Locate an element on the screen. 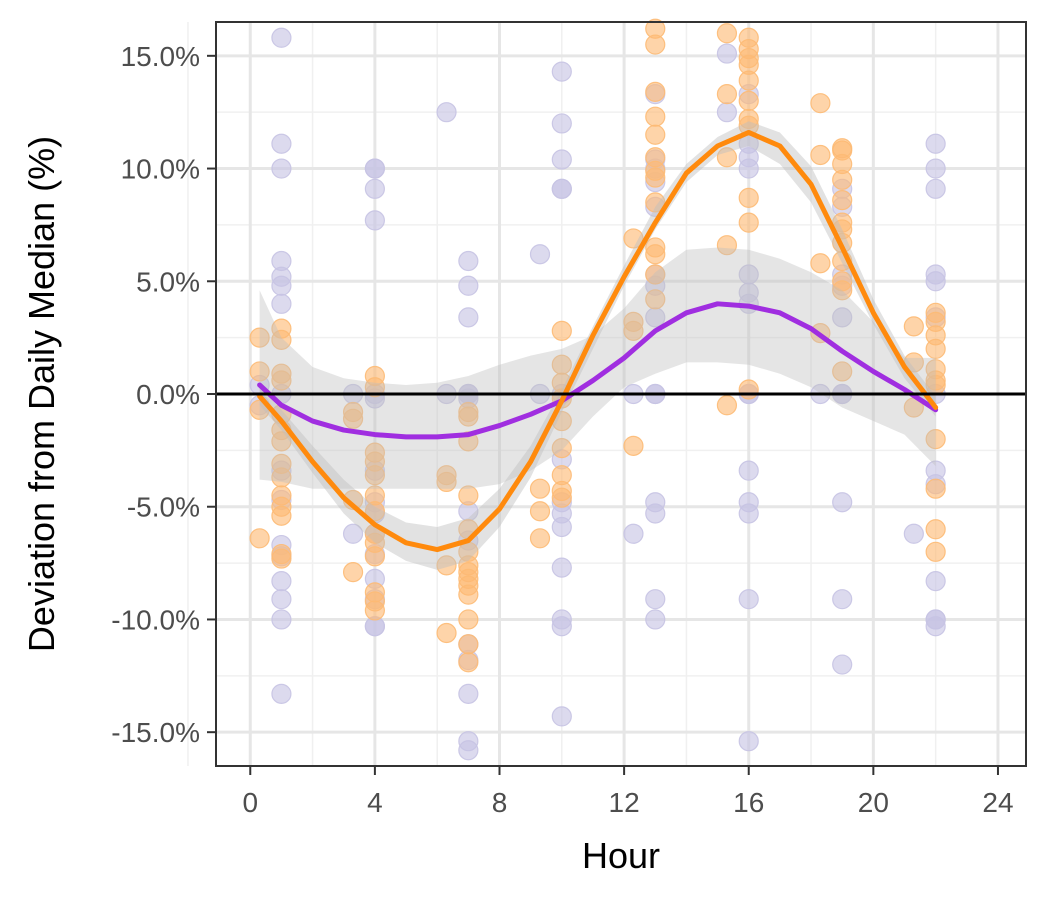  x-tick-label: 8 is located at coordinates (500, 802).